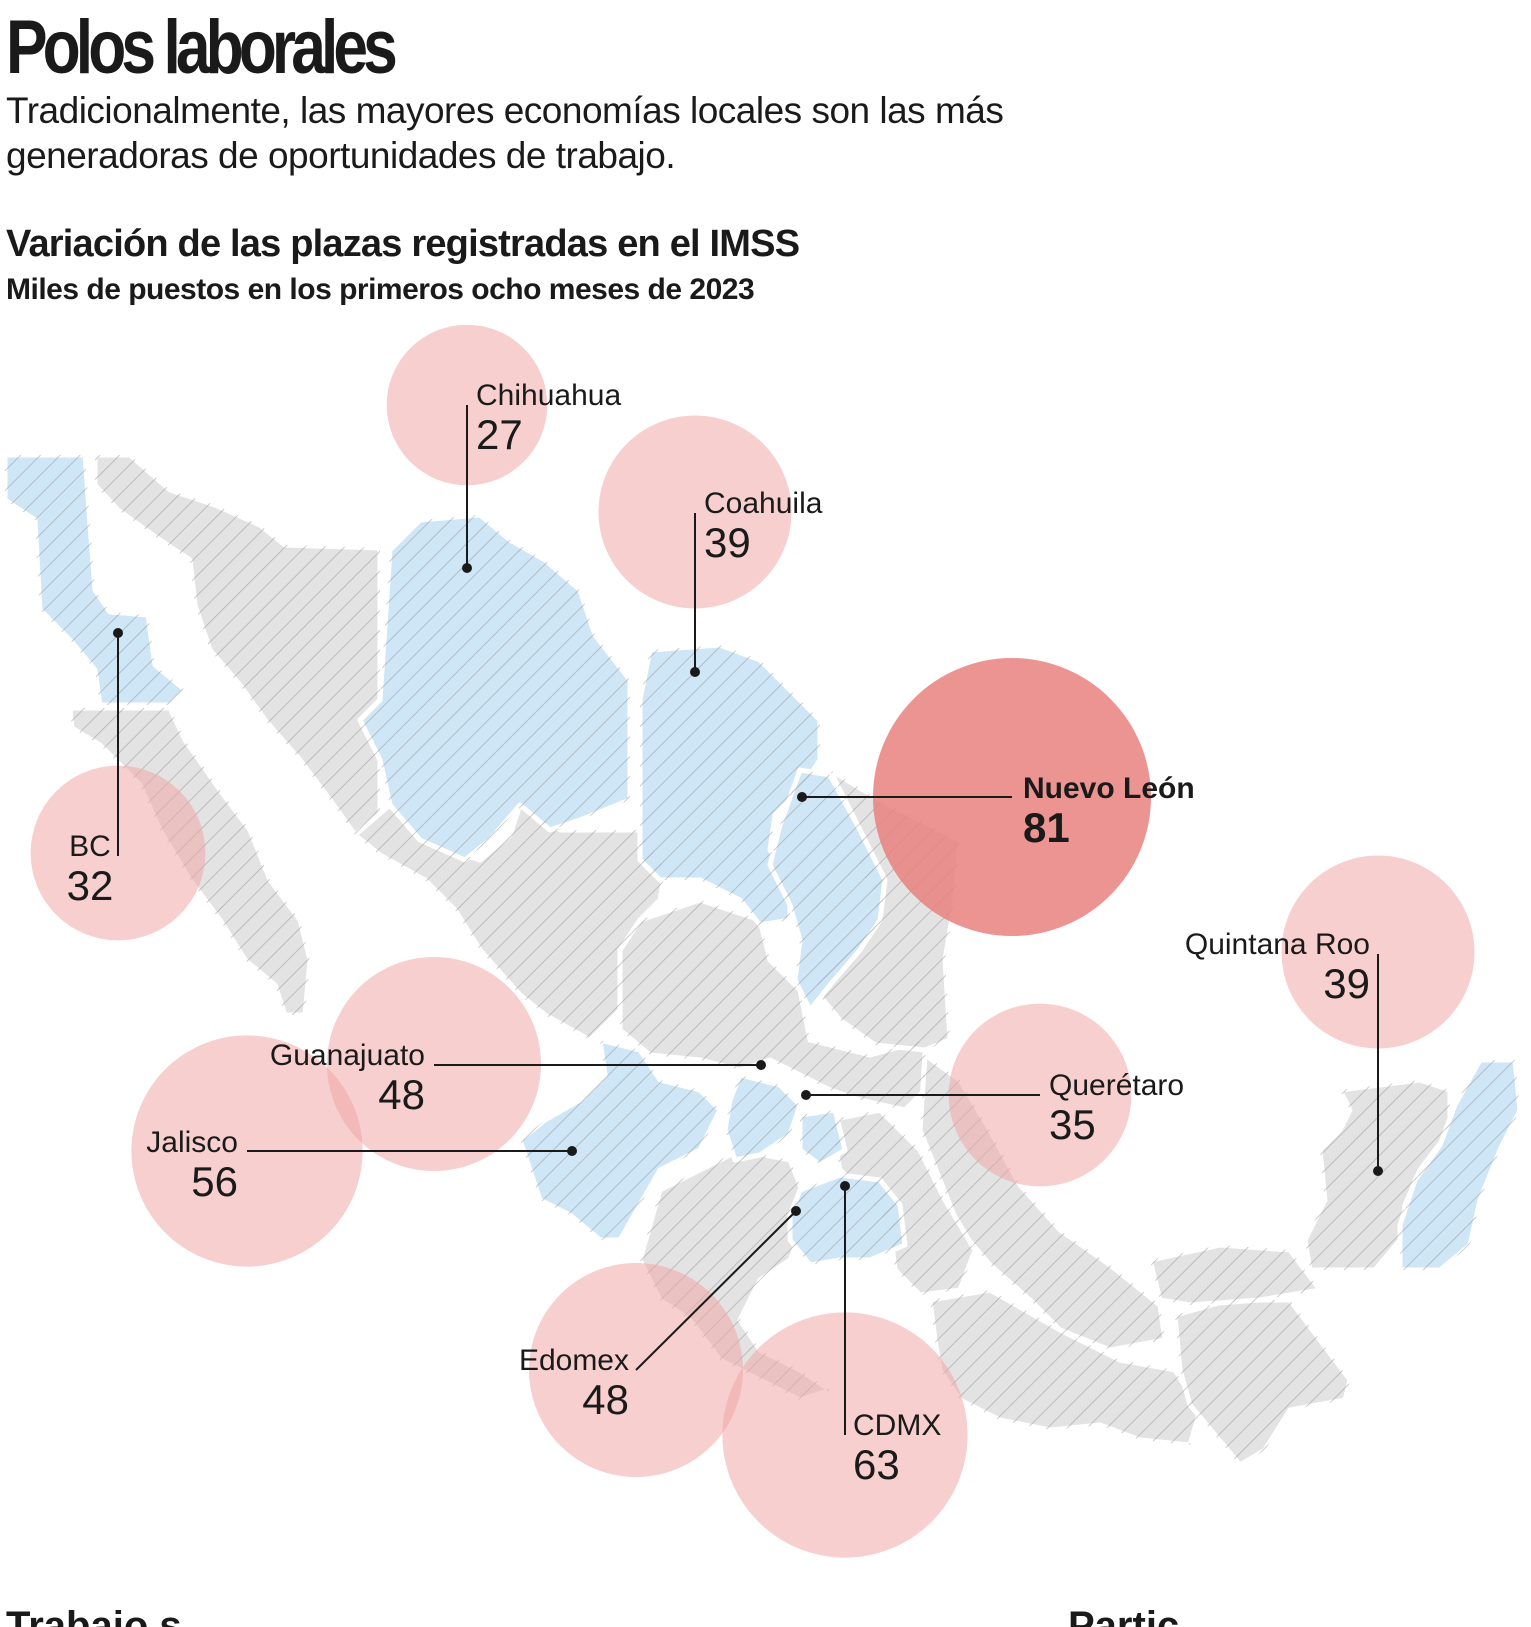  I want to click on leader-edomex, so click(716, 1290).